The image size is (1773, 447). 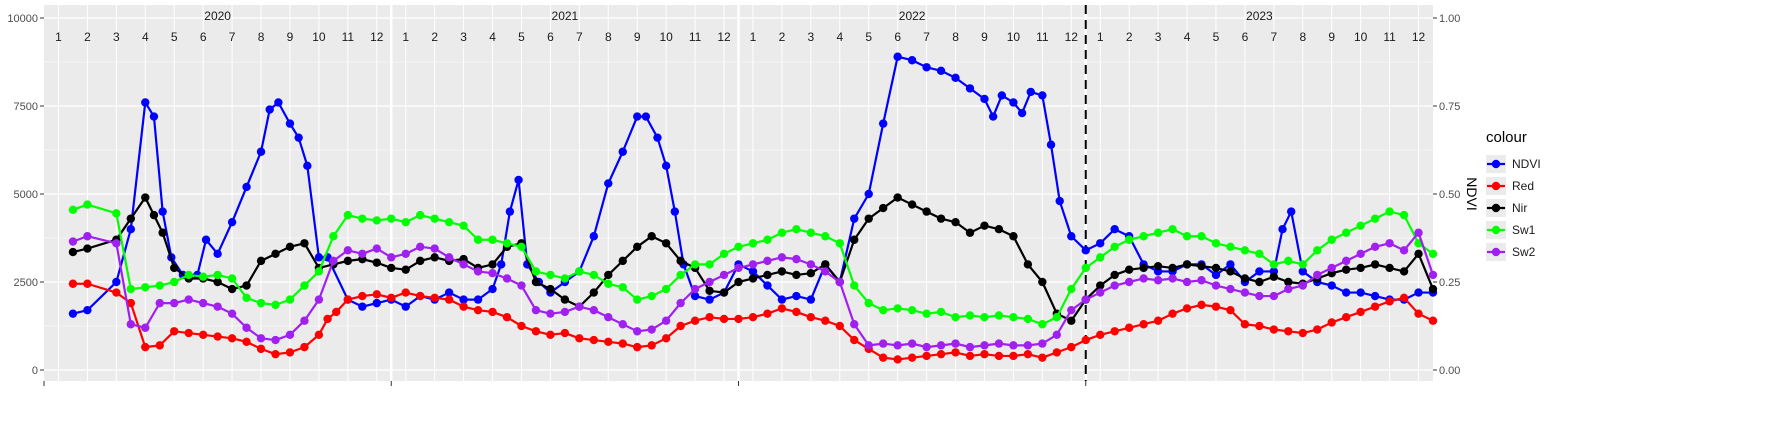 I want to click on month-label: 2, so click(x=782, y=37).